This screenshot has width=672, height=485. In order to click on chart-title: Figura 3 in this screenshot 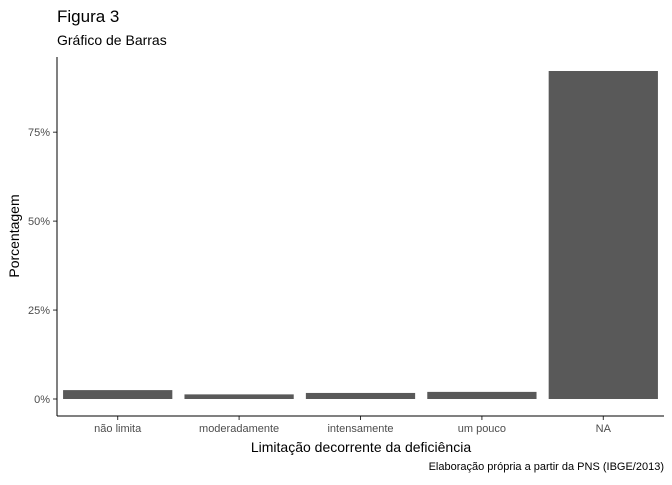, I will do `click(88, 16)`.